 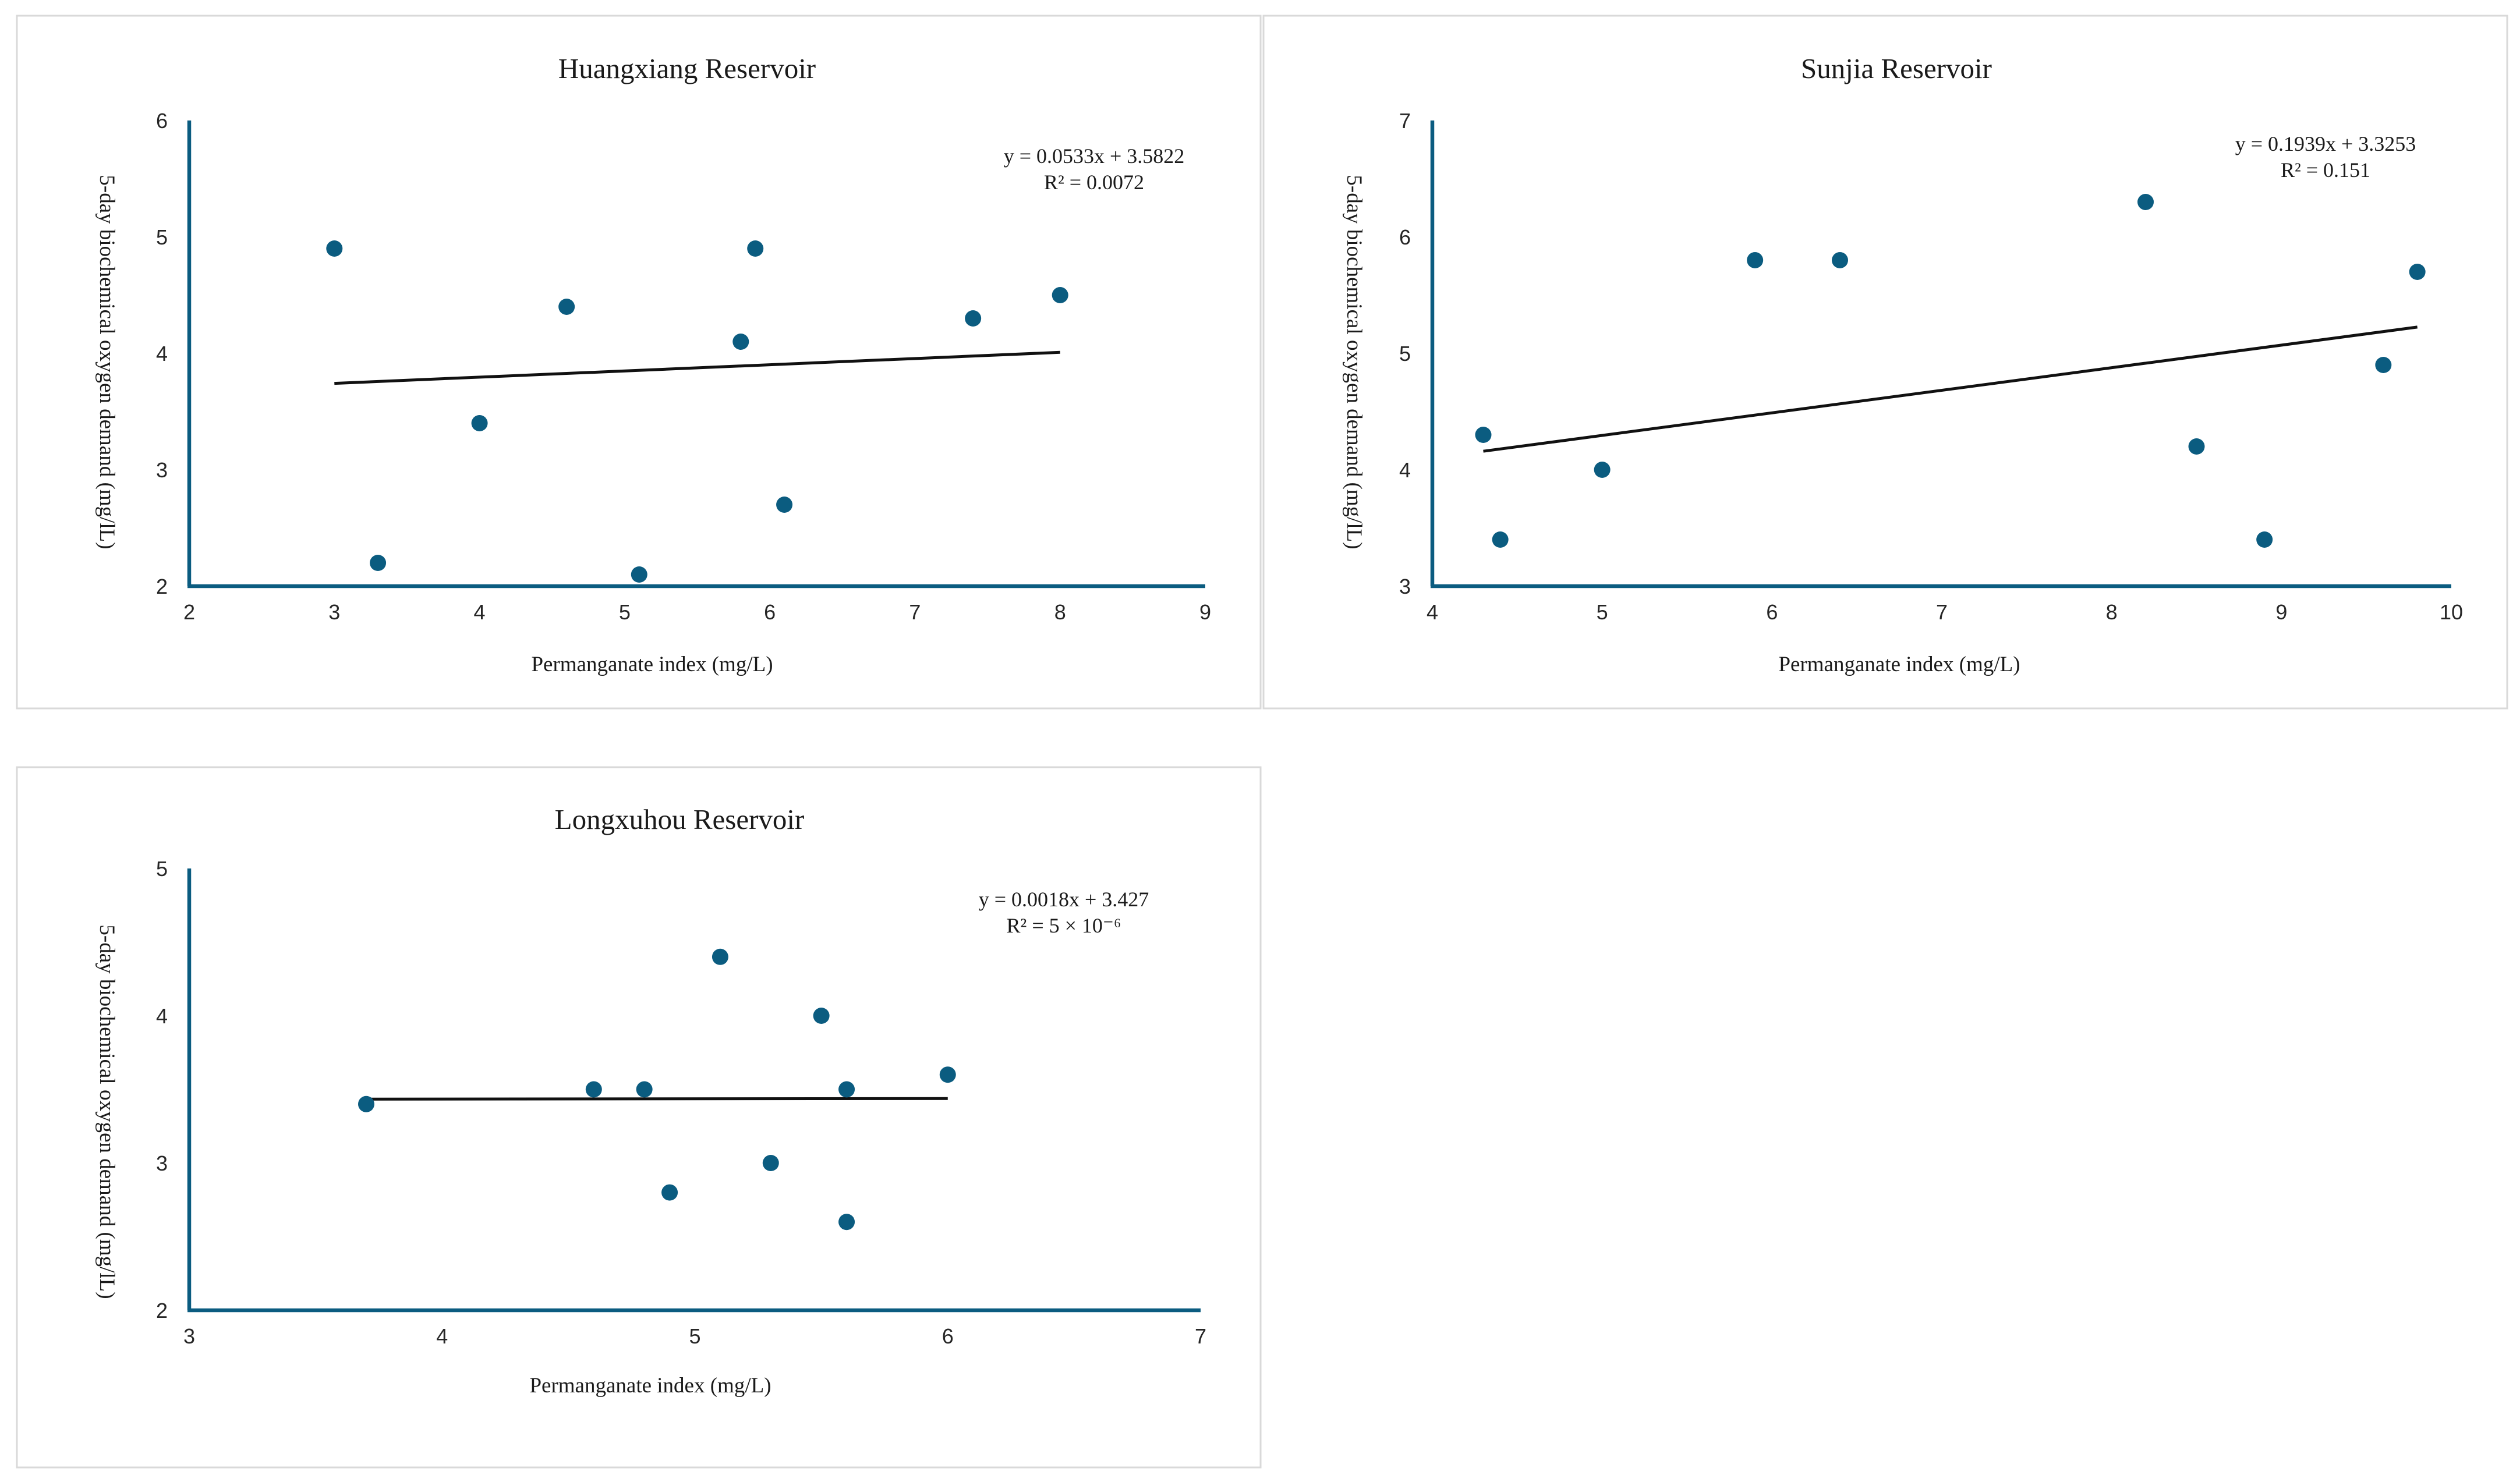 I want to click on chart-title: Longxuhou Reservoir, so click(x=680, y=819).